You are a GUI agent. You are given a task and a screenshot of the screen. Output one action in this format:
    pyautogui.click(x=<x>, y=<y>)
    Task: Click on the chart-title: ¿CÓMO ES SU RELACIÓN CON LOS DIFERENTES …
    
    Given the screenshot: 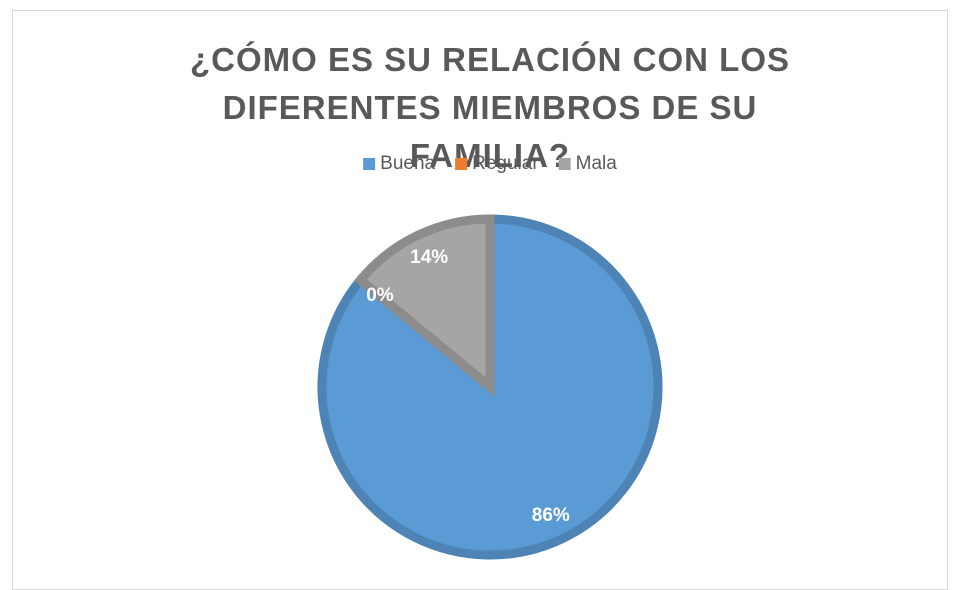 What is the action you would take?
    pyautogui.click(x=490, y=107)
    